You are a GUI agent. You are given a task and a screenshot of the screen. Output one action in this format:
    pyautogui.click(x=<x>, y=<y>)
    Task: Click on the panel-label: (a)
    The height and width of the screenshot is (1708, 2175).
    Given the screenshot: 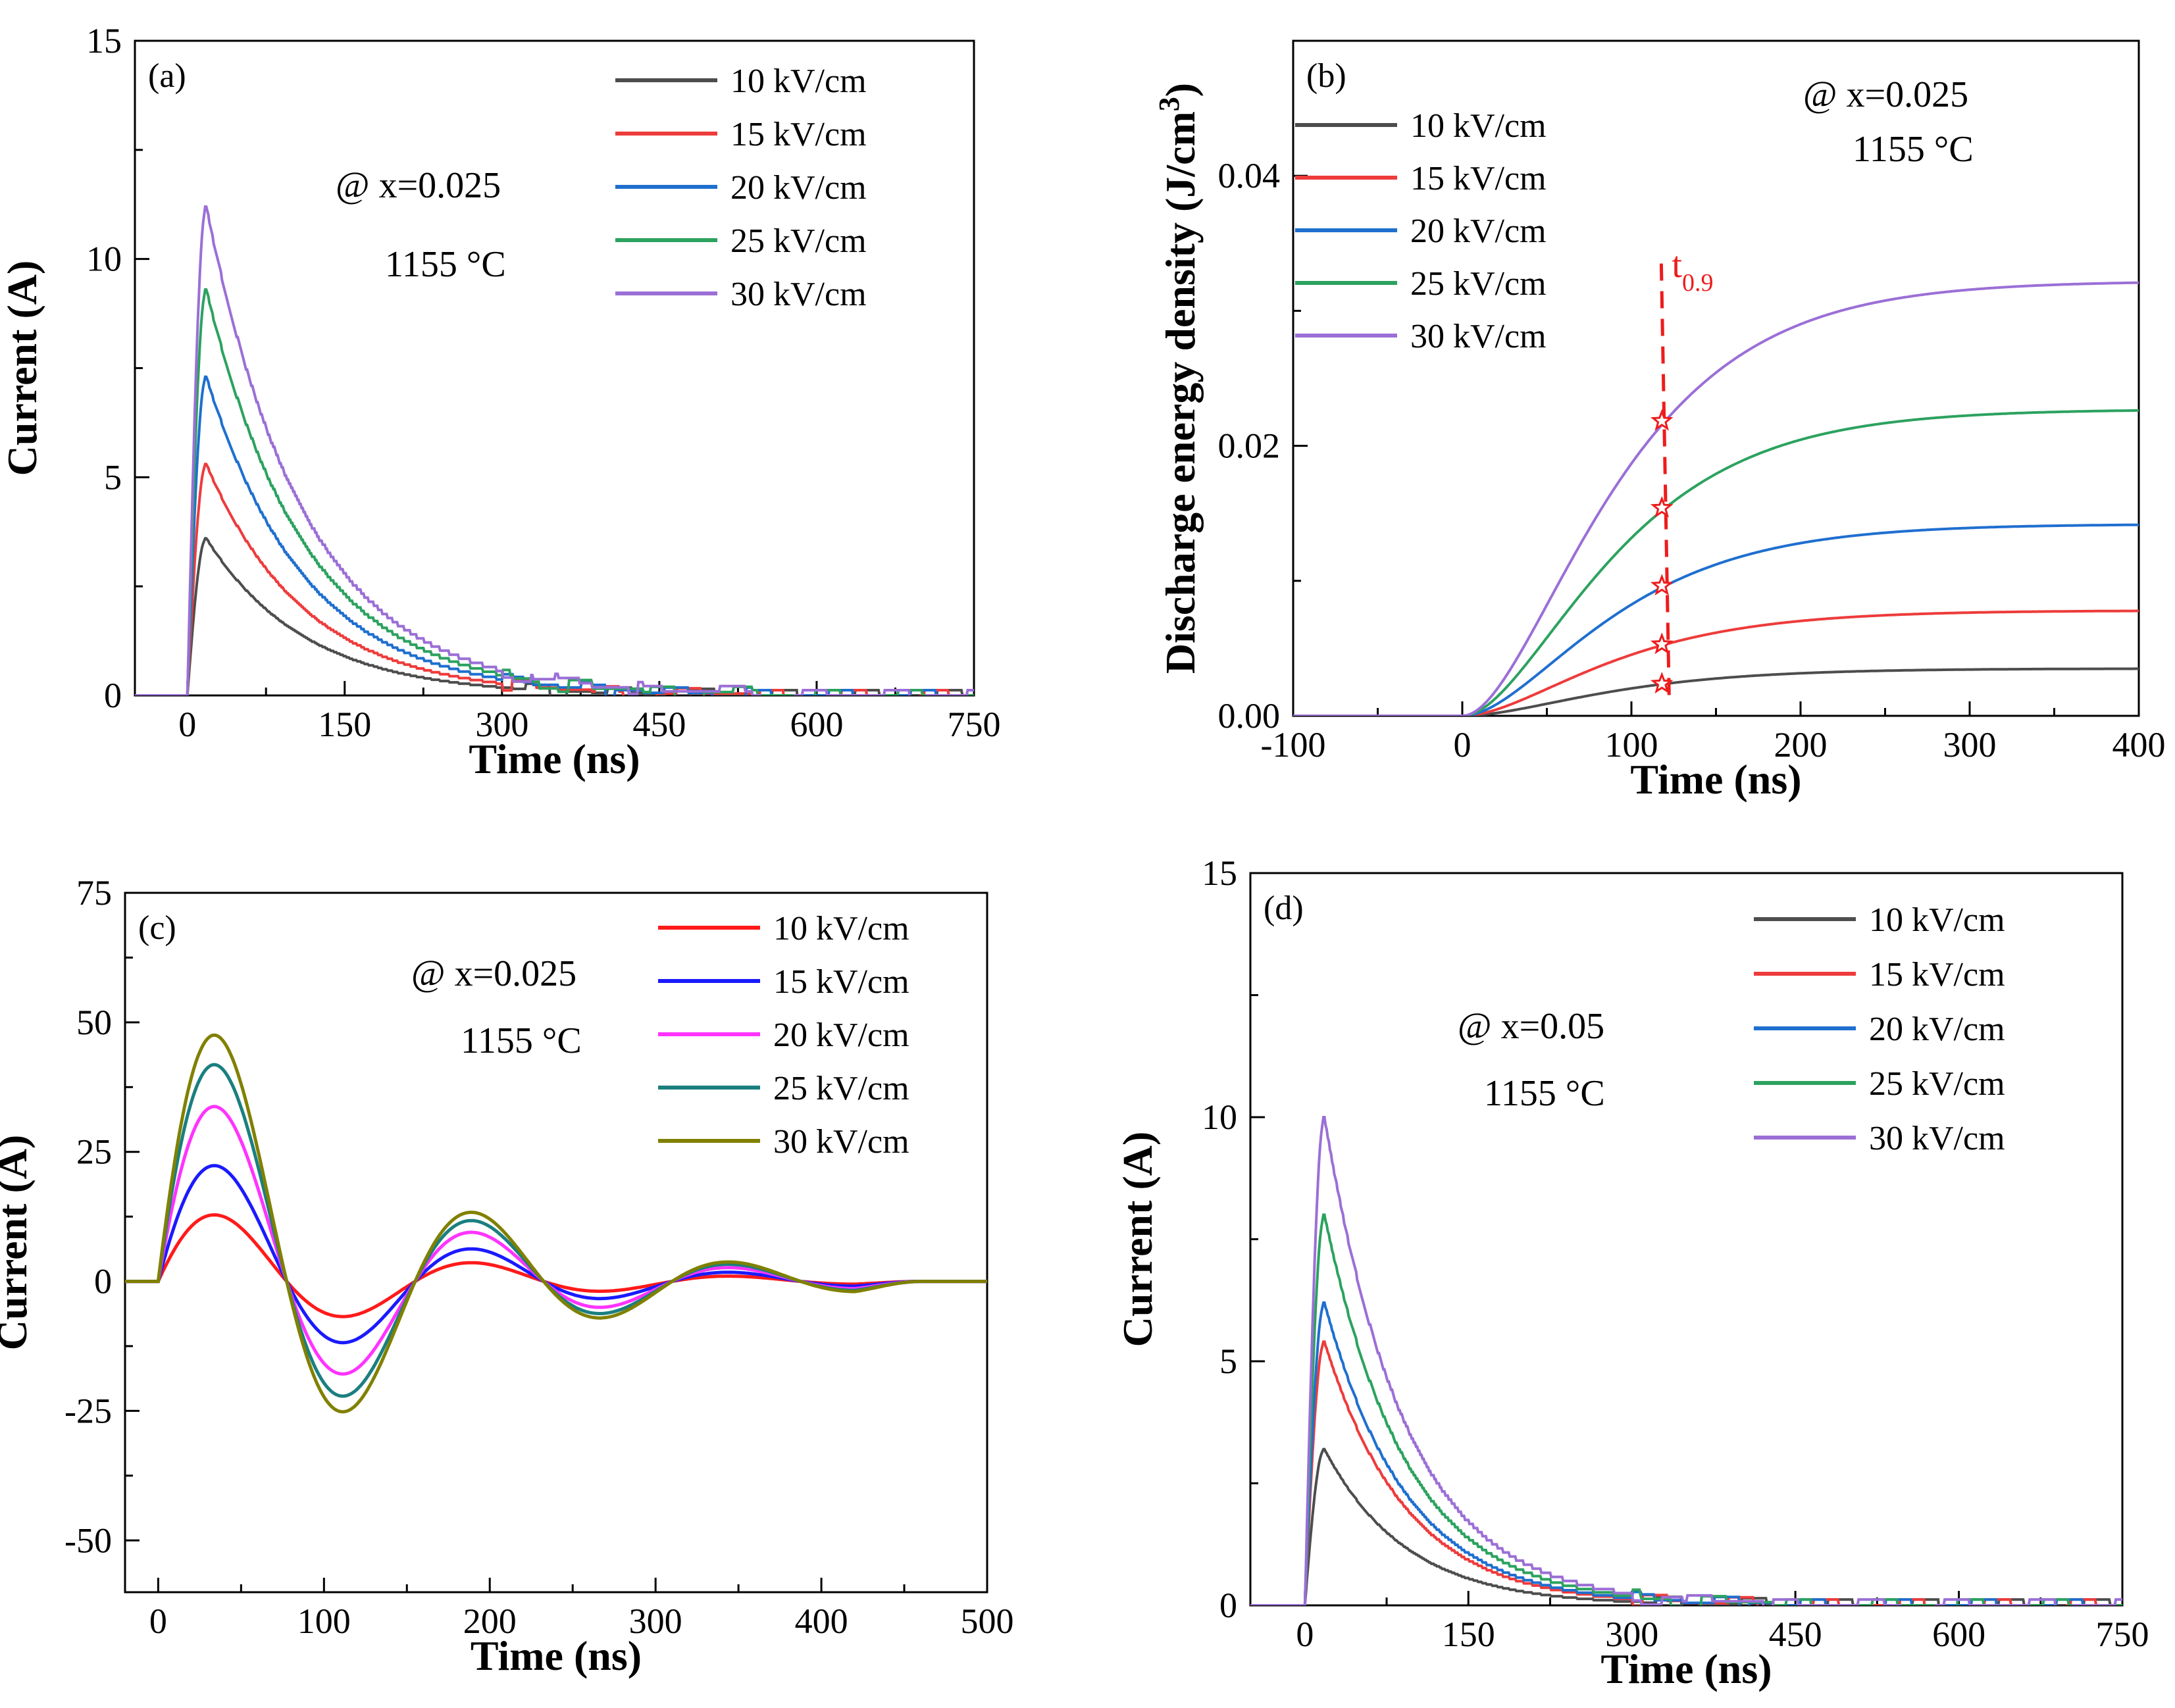 What is the action you would take?
    pyautogui.click(x=167, y=76)
    